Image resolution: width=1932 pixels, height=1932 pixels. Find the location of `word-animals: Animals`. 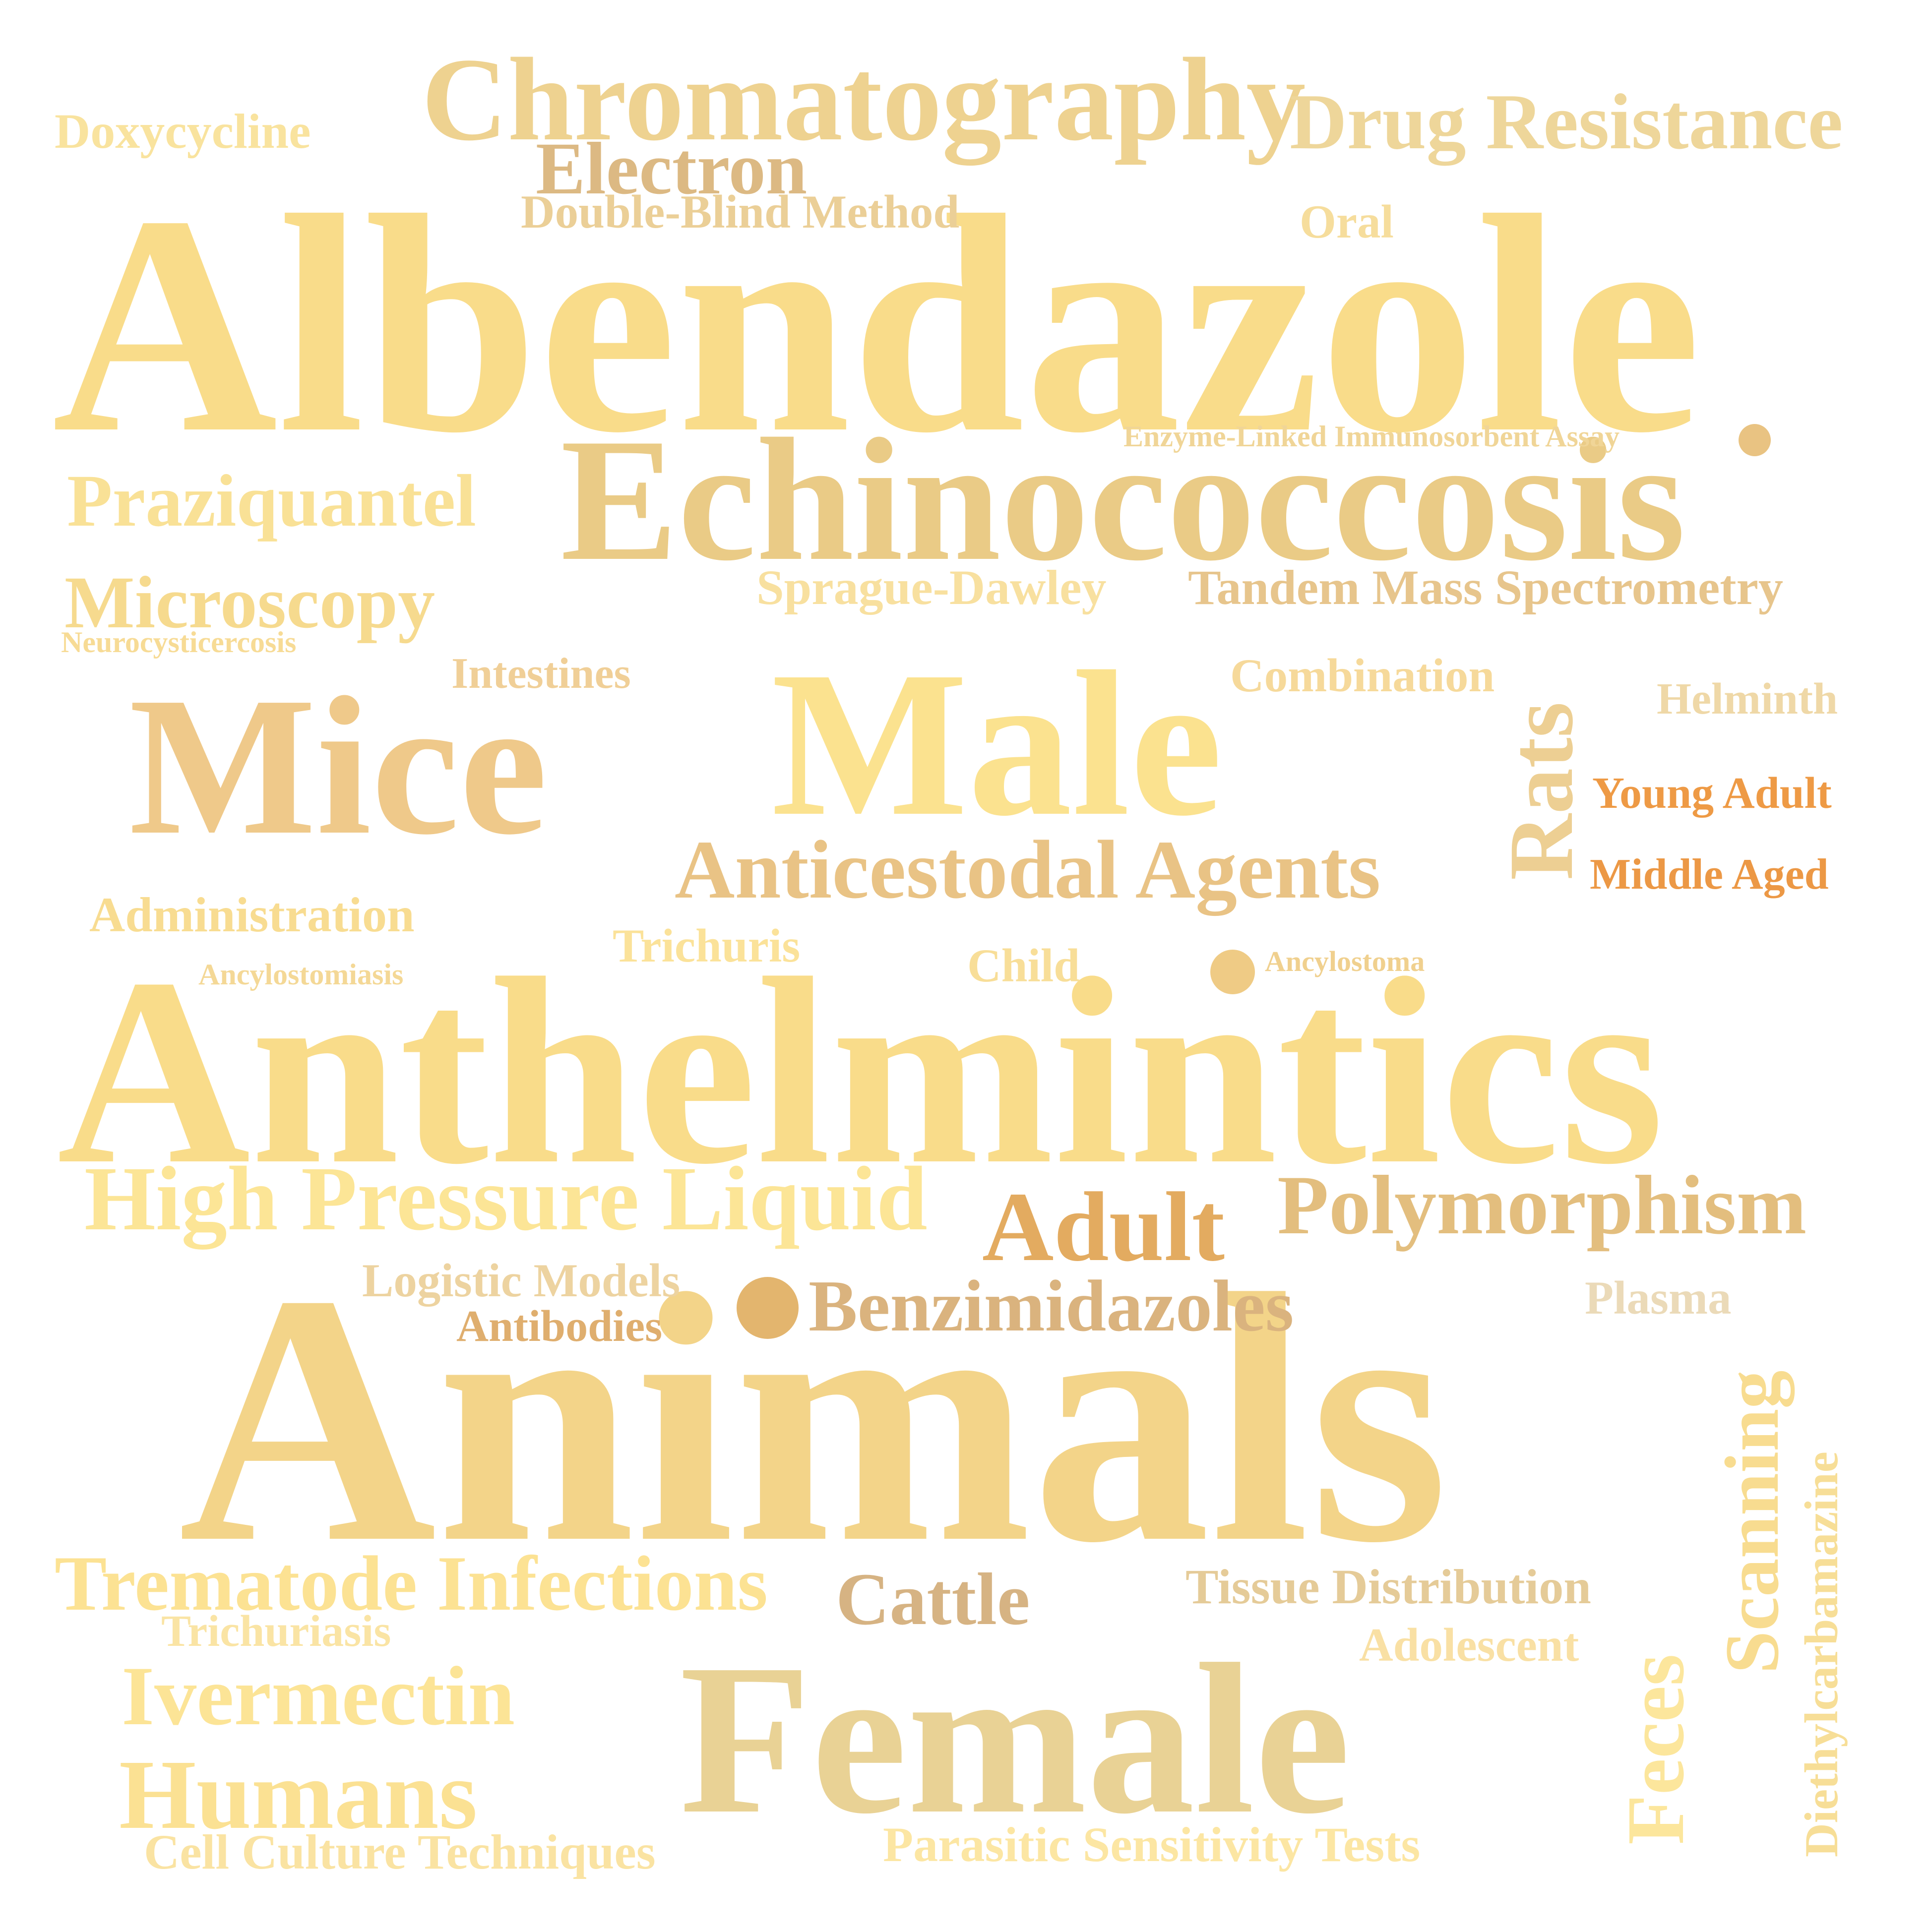

word-animals: Animals is located at coordinates (814, 1418).